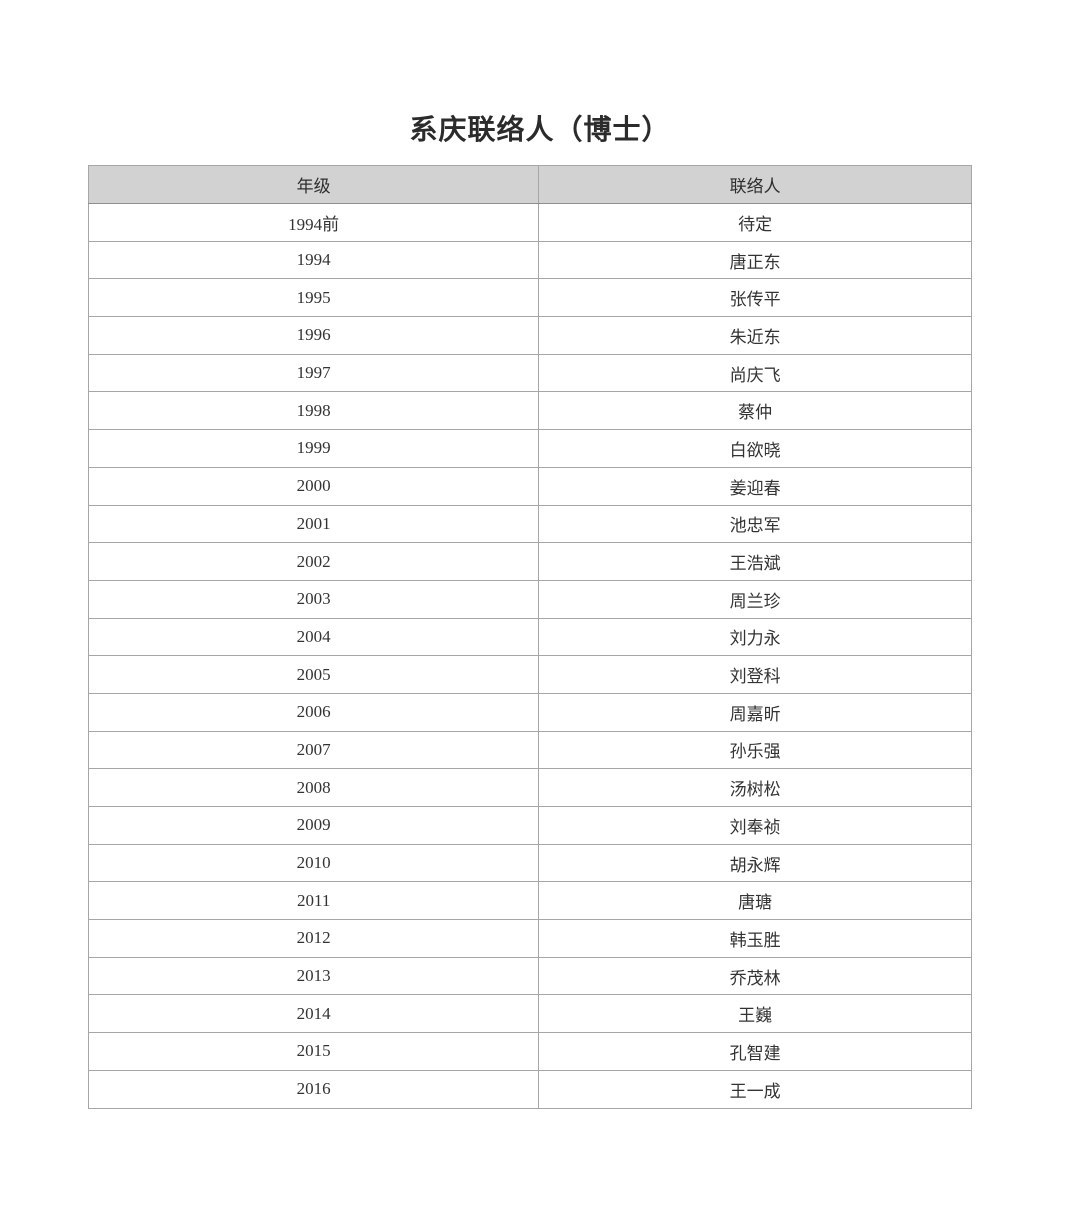 Image resolution: width=1080 pixels, height=1218 pixels. I want to click on table-row: 2010 胡永辉, so click(529, 863).